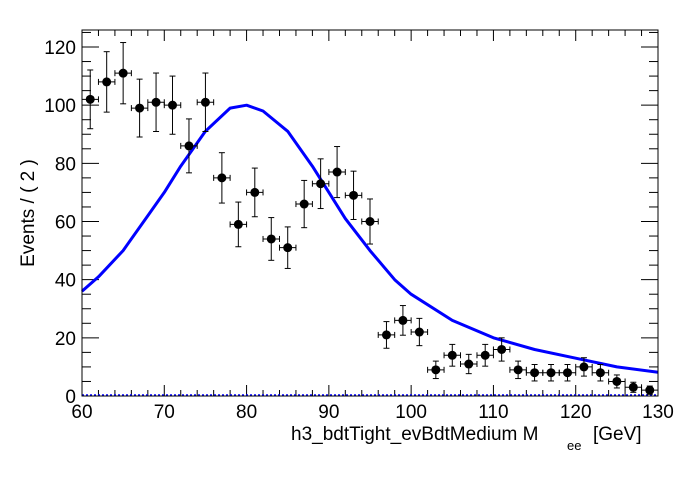 The width and height of the screenshot is (696, 477). What do you see at coordinates (60, 106) in the screenshot?
I see `y-tick-label: 100` at bounding box center [60, 106].